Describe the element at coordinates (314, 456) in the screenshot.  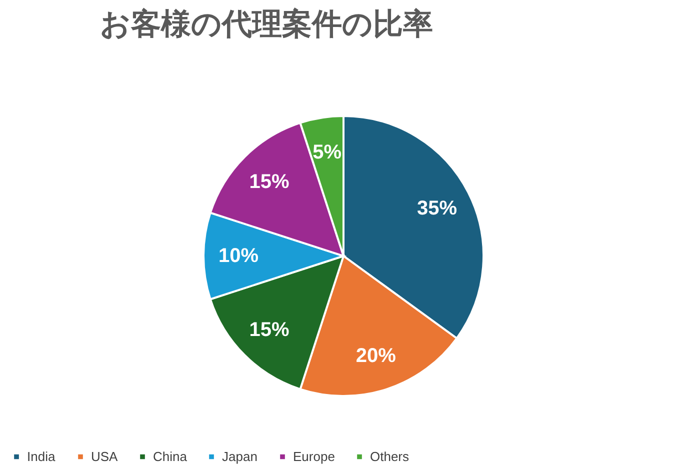
I see `legend-label: Europe` at that location.